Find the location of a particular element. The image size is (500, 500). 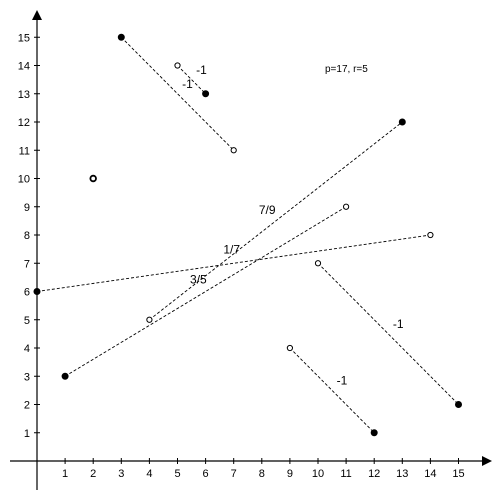

x-tick-label: 4 is located at coordinates (149, 474).